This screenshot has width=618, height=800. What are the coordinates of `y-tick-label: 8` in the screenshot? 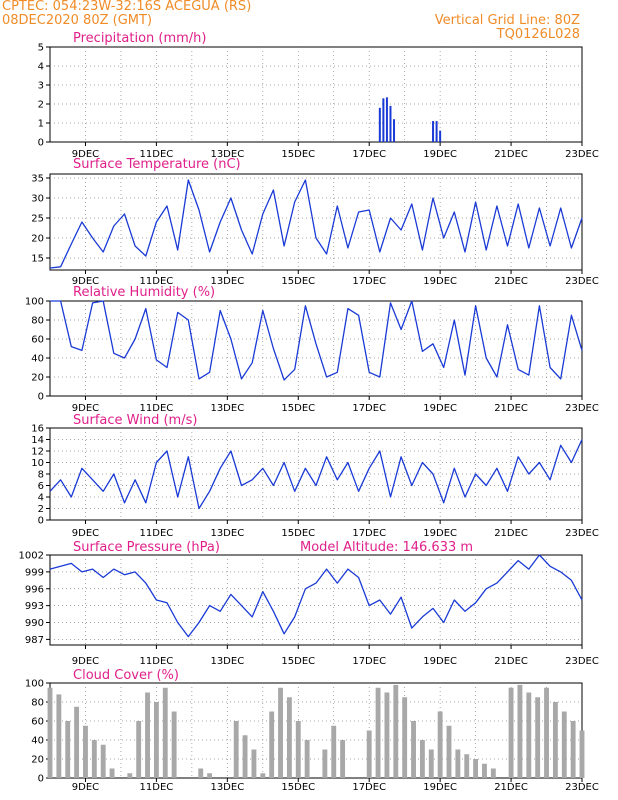 It's located at (41, 475).